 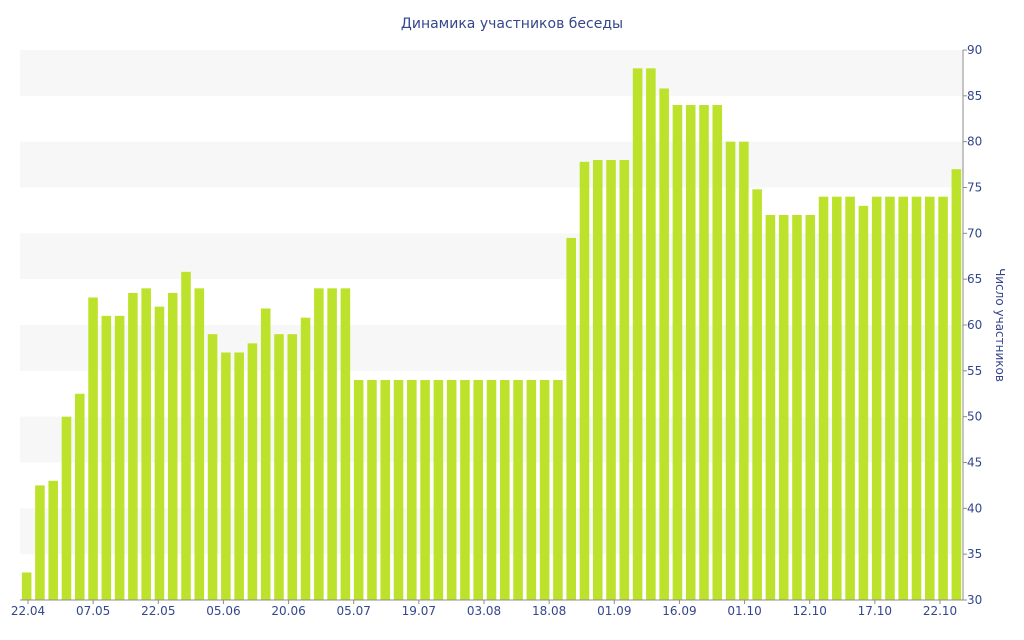 I want to click on y-tick-label: 50, so click(x=974, y=417).